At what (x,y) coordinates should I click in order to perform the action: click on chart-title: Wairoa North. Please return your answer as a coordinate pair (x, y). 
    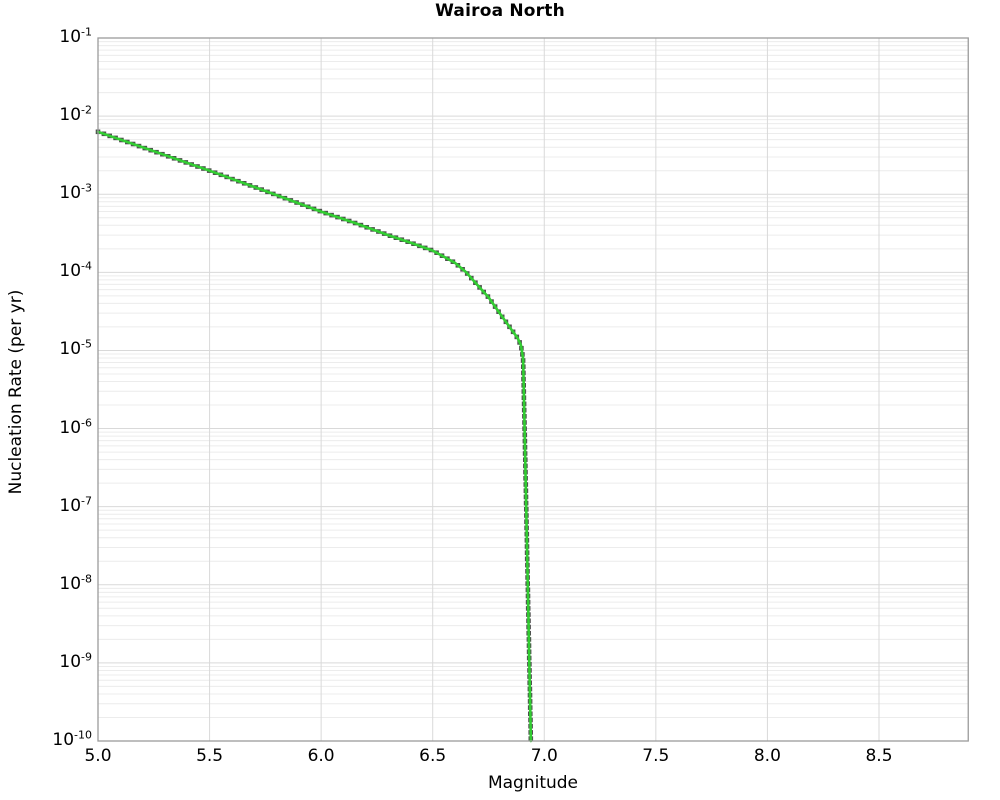
    Looking at the image, I should click on (500, 11).